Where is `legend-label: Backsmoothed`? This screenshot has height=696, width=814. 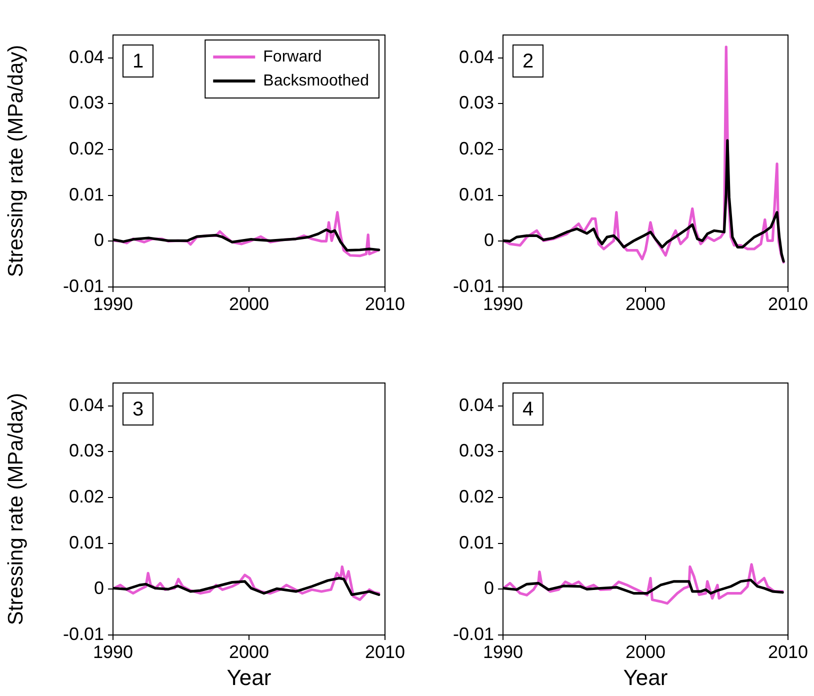
legend-label: Backsmoothed is located at coordinates (316, 81).